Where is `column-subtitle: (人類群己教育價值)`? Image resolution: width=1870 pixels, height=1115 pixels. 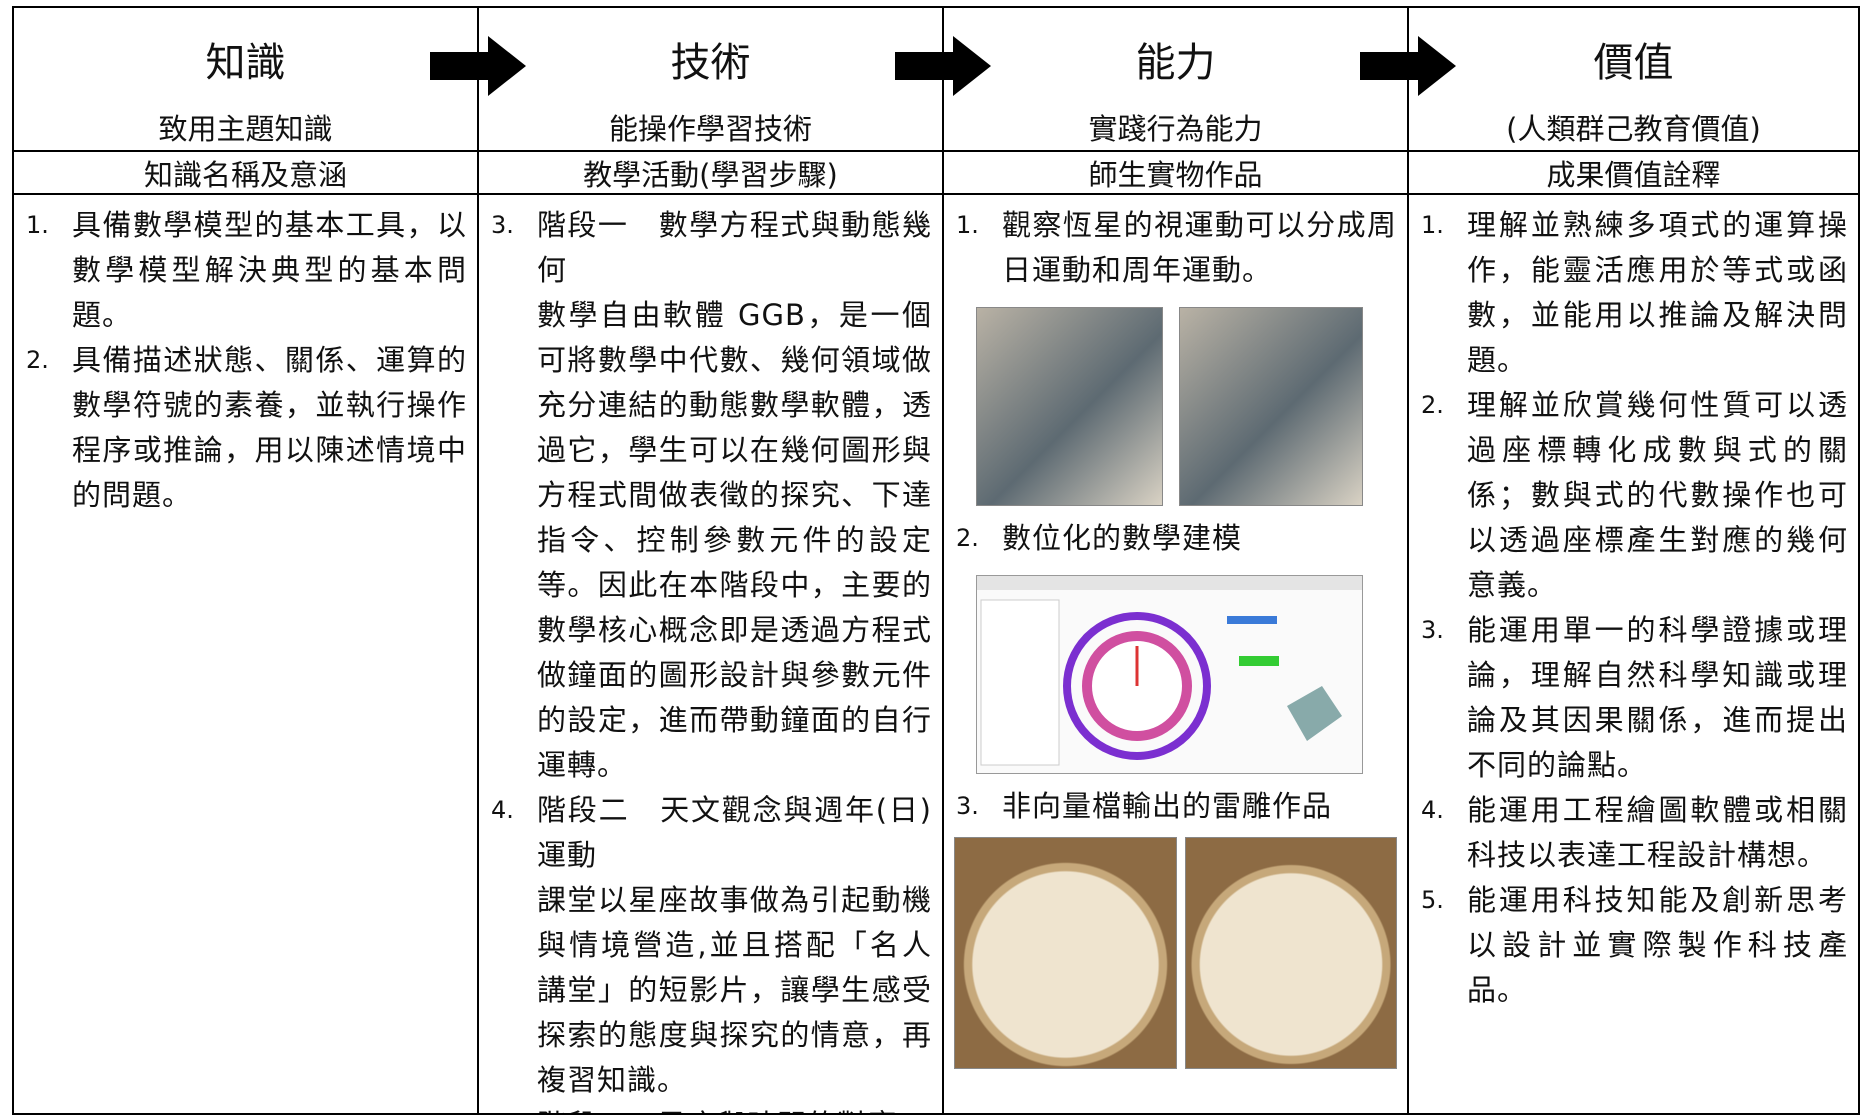 column-subtitle: (人類群己教育價值) is located at coordinates (1633, 129).